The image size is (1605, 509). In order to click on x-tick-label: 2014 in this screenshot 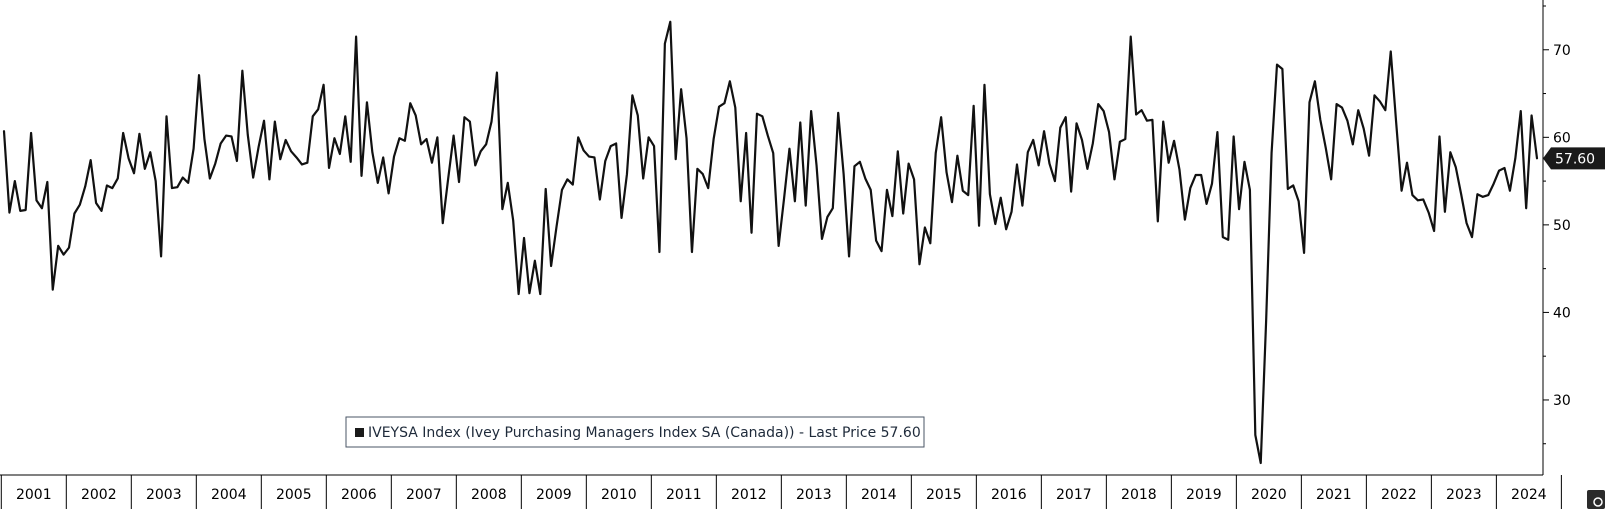, I will do `click(879, 495)`.